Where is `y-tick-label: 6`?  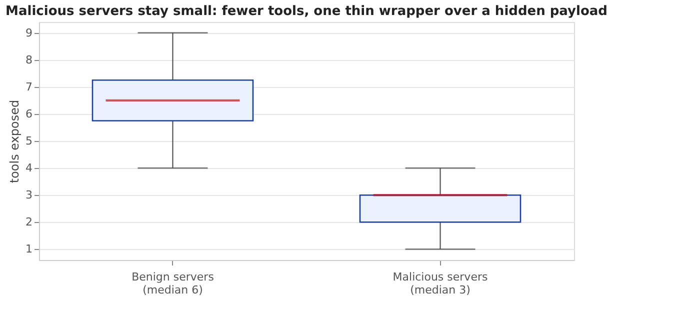 y-tick-label: 6 is located at coordinates (29, 113).